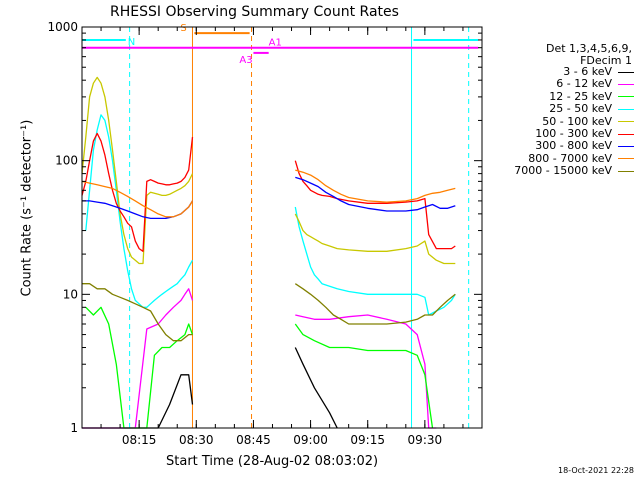 The height and width of the screenshot is (480, 640). Describe the element at coordinates (596, 470) in the screenshot. I see `footer-date: 18-Oct-2021 22:28` at that location.